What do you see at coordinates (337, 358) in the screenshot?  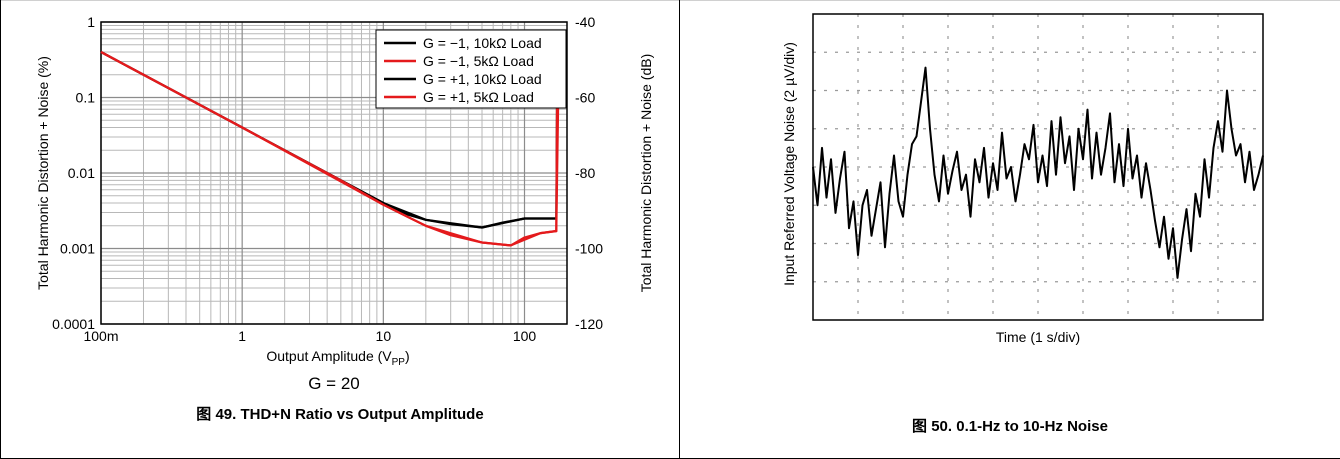 I see `x-axis-title: Output Amplitude (VPP)` at bounding box center [337, 358].